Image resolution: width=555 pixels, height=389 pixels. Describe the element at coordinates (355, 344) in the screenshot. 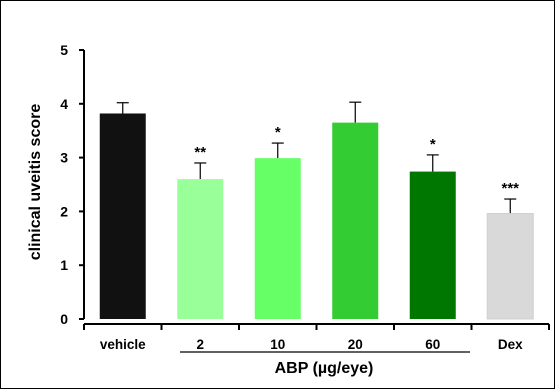

I see `x-tick-label: 20` at that location.